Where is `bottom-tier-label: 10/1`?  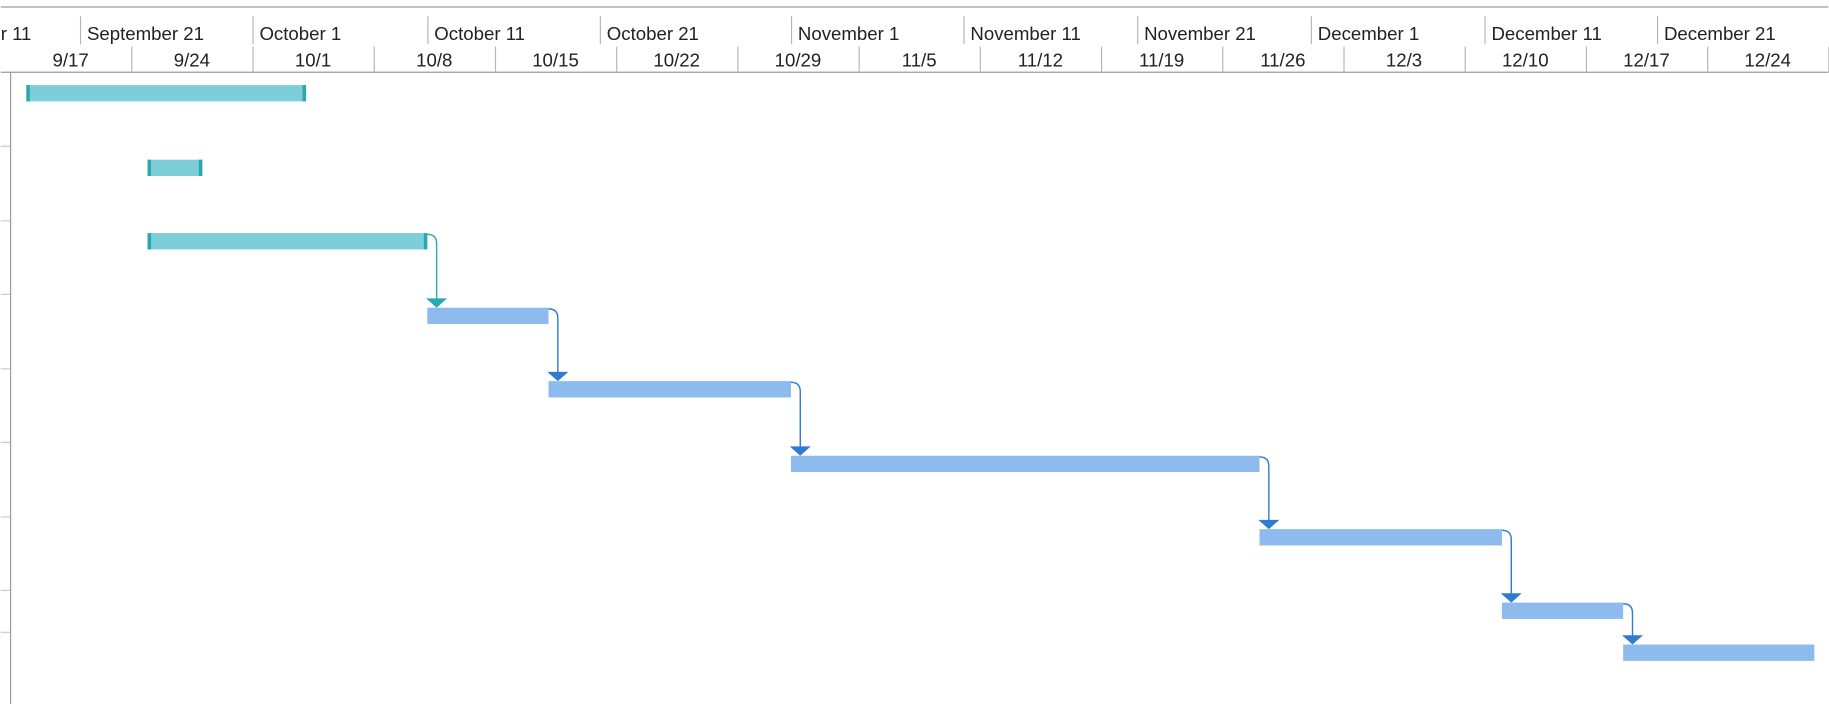 bottom-tier-label: 10/1 is located at coordinates (313, 60).